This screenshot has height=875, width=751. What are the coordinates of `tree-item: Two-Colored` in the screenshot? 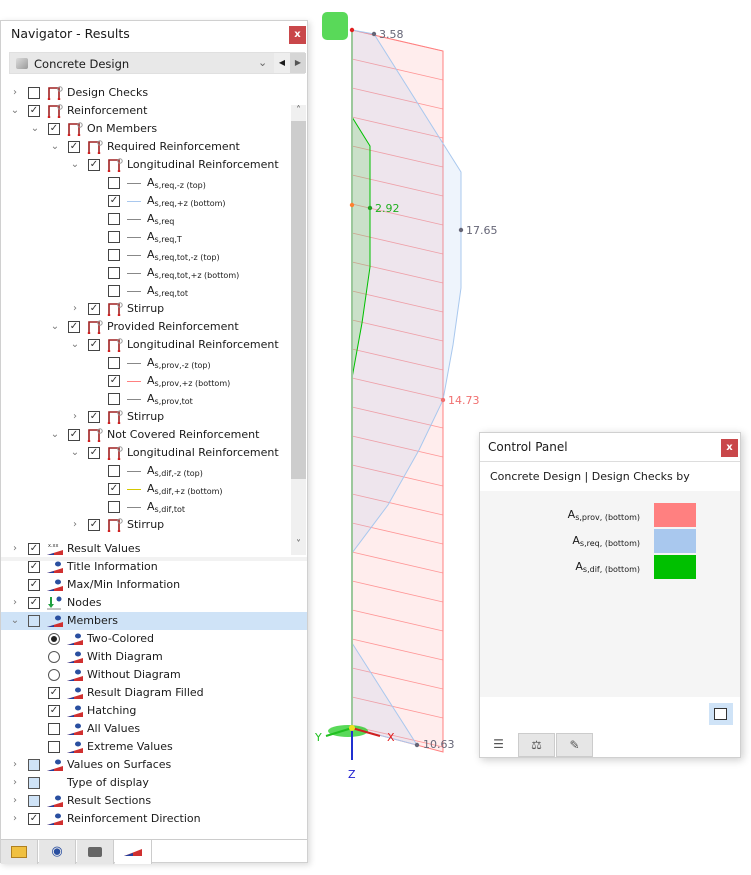 It's located at (146, 639).